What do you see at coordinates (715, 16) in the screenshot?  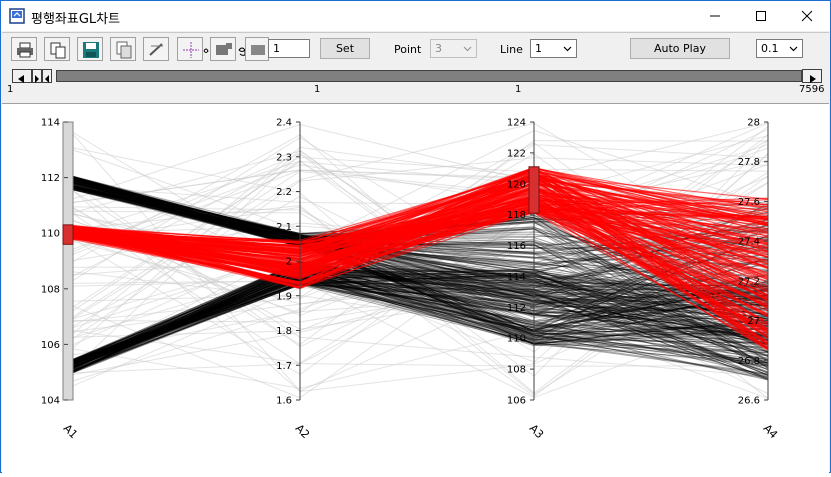 I see `minimize-button` at bounding box center [715, 16].